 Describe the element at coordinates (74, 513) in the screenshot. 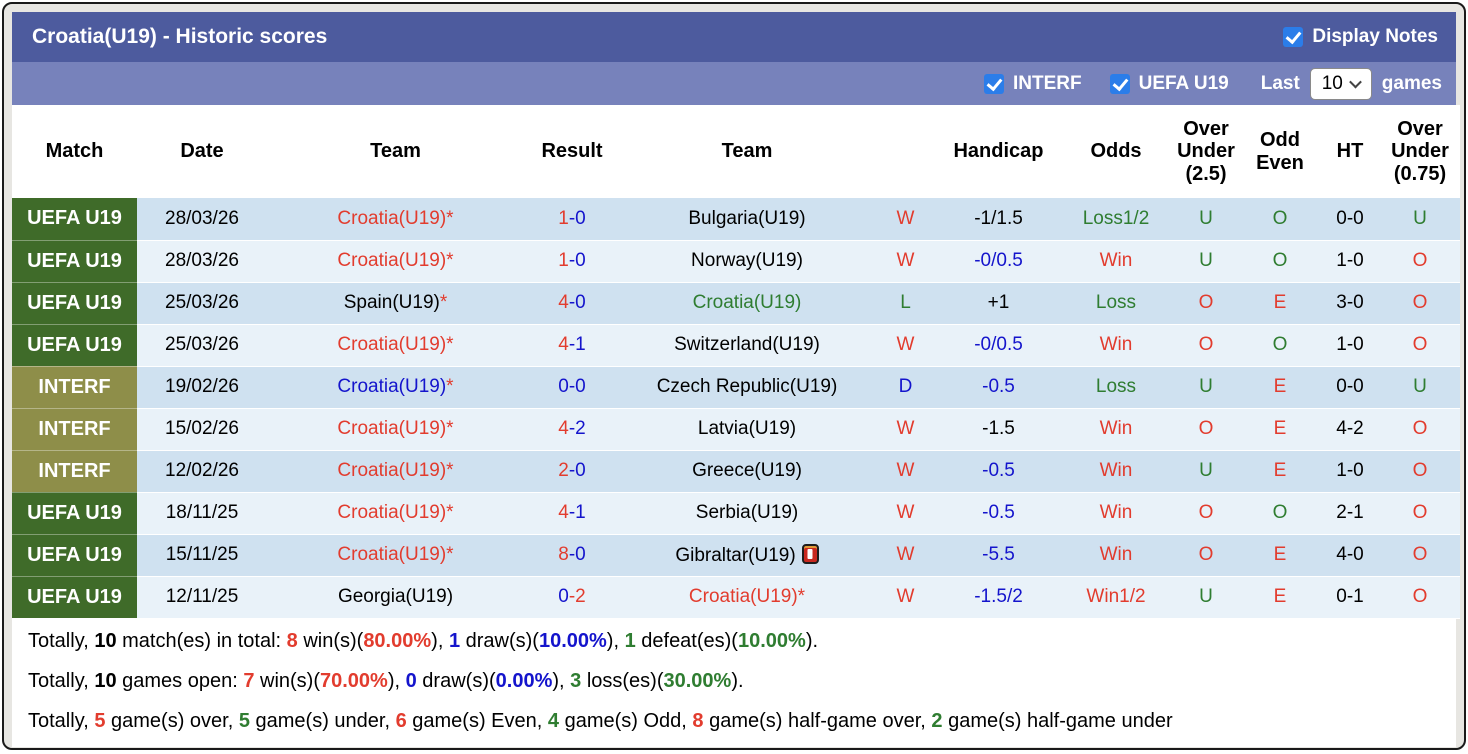

I see `league-badge: UEFA U19` at that location.